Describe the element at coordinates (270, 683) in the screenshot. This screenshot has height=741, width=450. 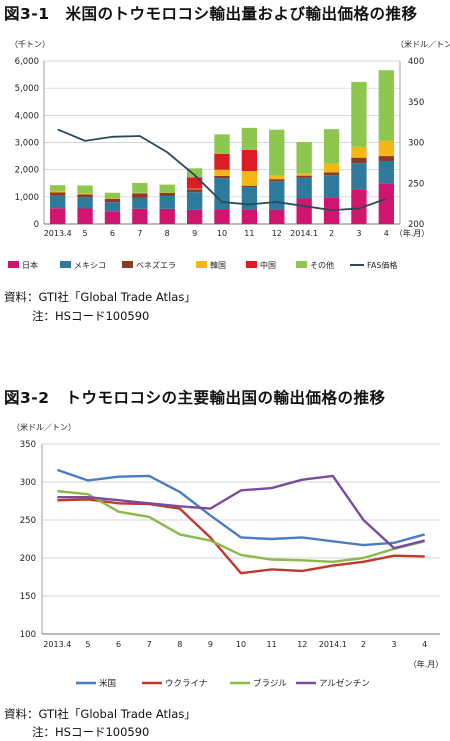
I see `legend-label: ブラジル` at that location.